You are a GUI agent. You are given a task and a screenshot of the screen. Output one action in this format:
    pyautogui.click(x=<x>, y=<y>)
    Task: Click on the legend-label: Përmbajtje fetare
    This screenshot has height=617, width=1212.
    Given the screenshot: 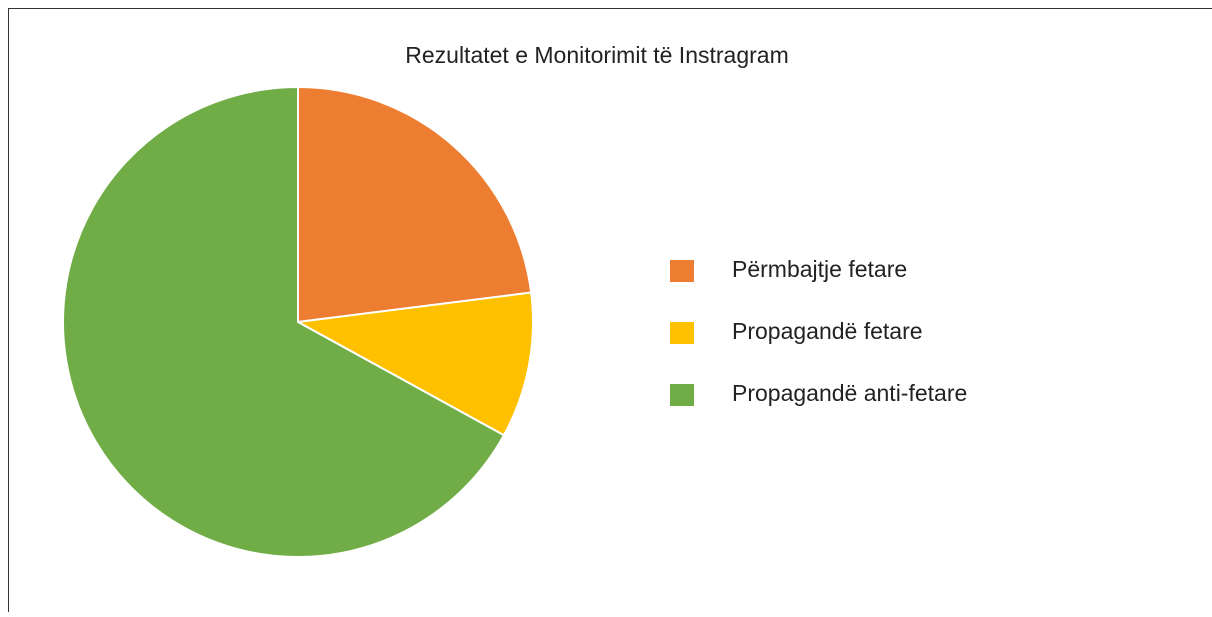 What is the action you would take?
    pyautogui.click(x=819, y=269)
    